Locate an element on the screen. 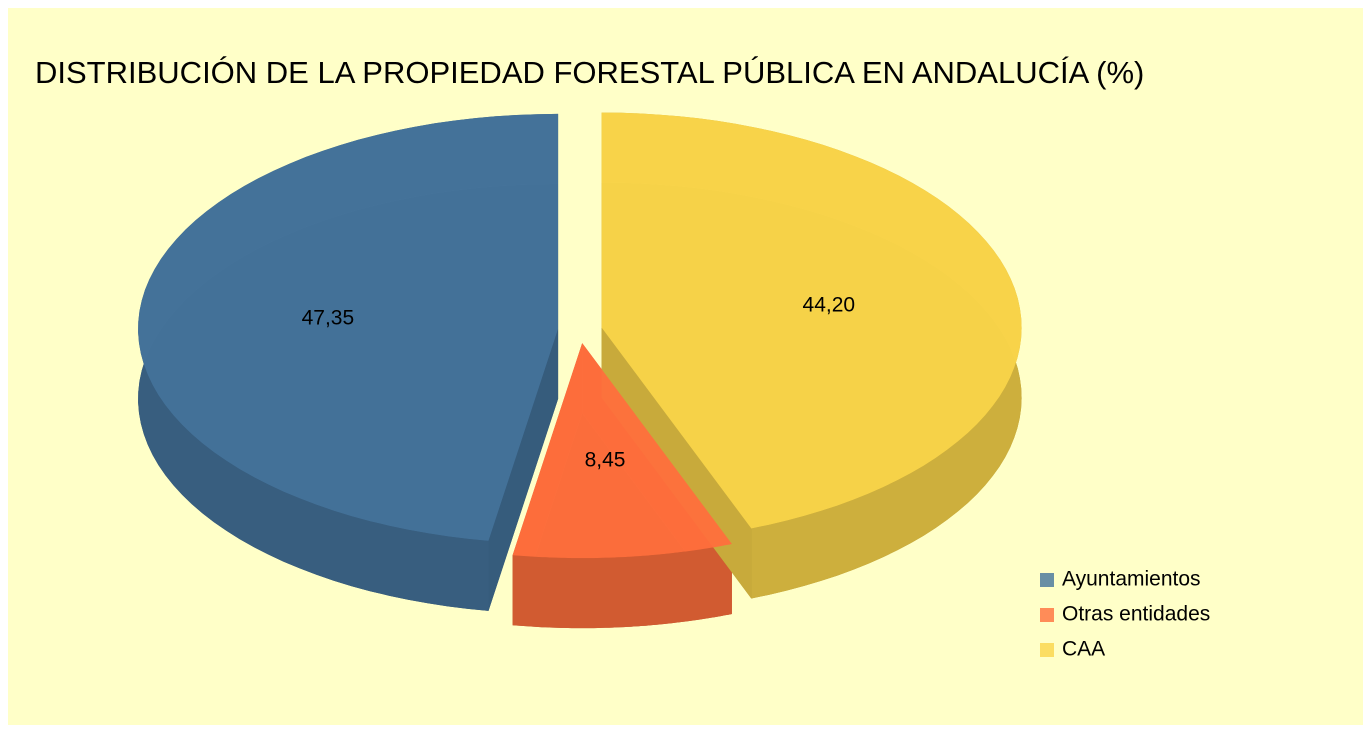 The height and width of the screenshot is (738, 1371). value-labels: 47,35 8,45 44,20 is located at coordinates (578, 383).